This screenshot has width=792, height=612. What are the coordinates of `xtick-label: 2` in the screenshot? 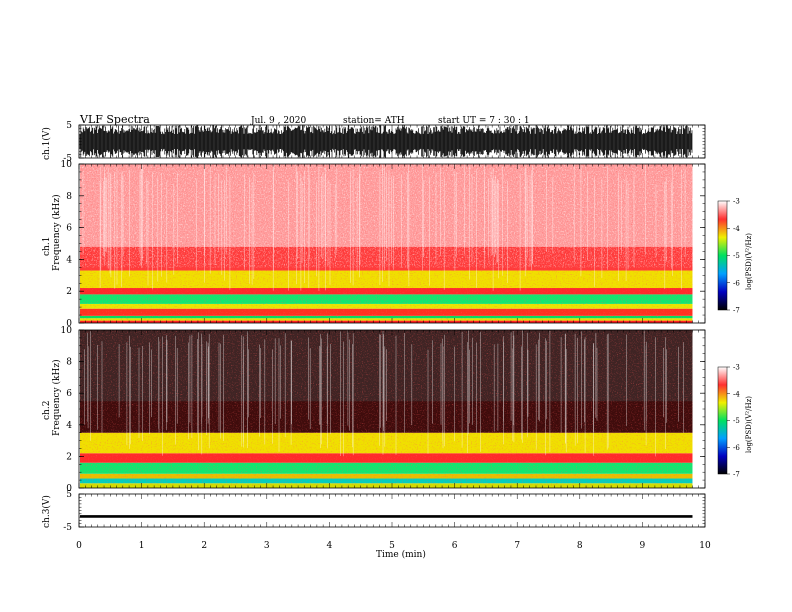 It's located at (204, 546).